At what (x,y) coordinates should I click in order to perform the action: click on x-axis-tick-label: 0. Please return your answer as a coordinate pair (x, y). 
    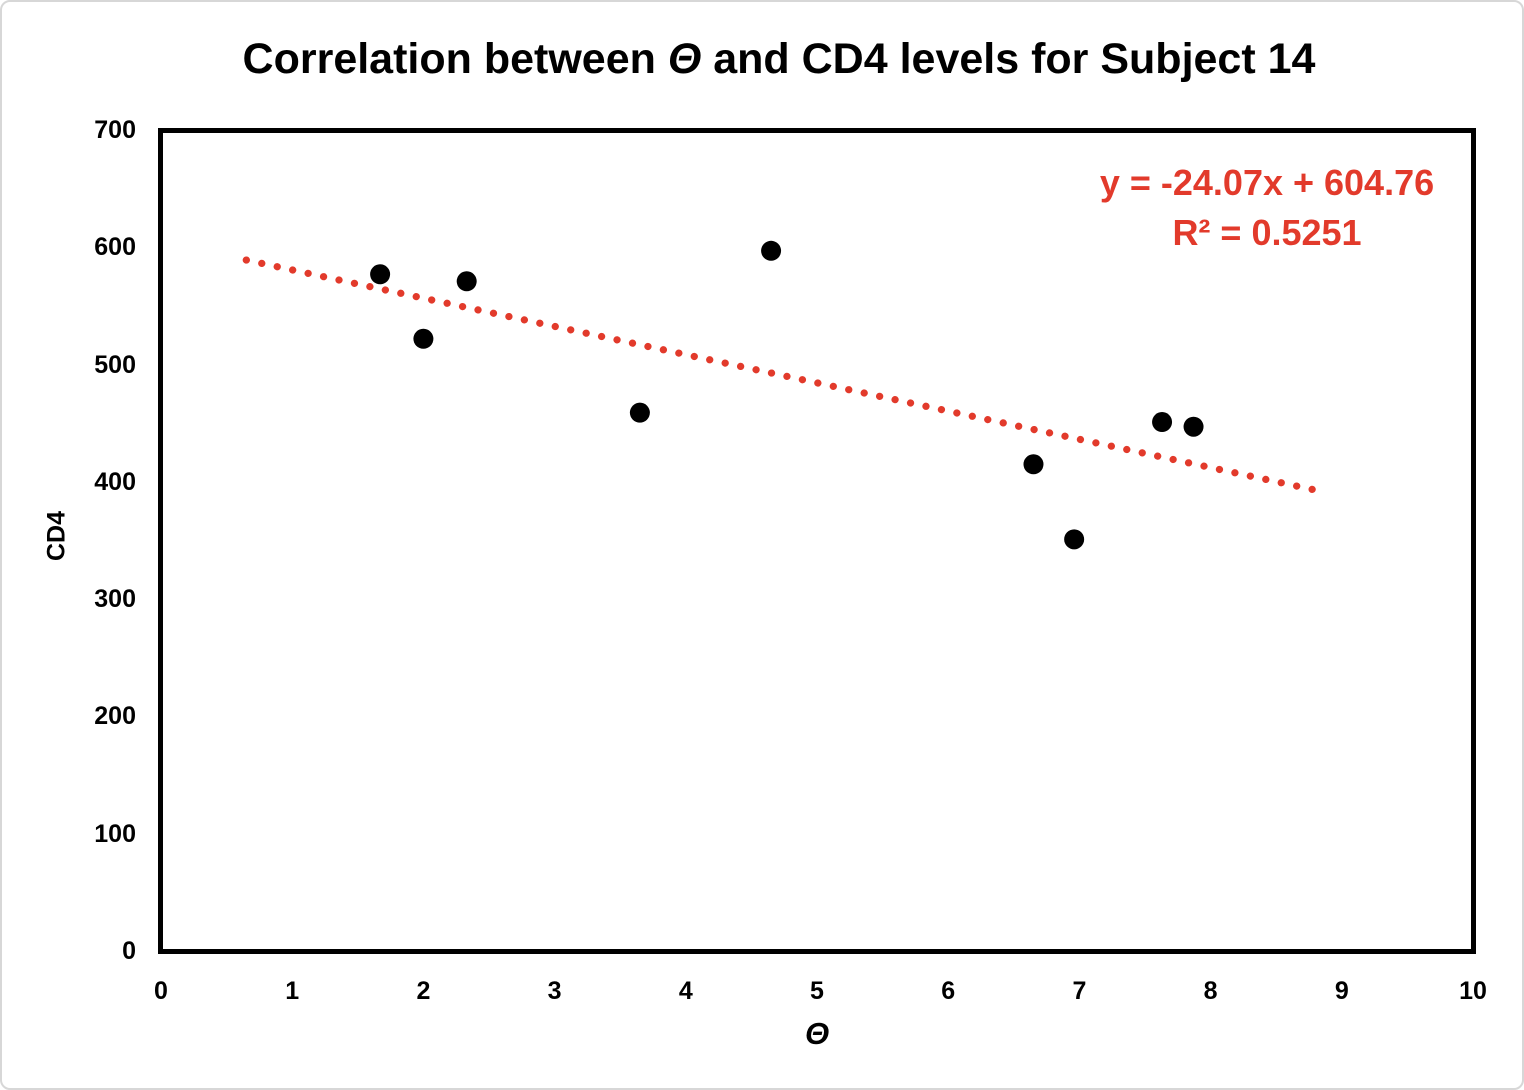
    Looking at the image, I should click on (161, 991).